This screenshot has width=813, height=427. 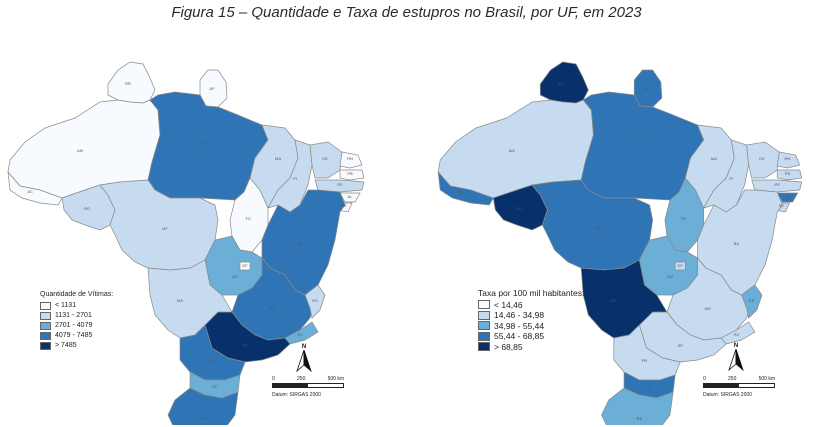 What do you see at coordinates (531, 293) in the screenshot?
I see `legend-title: Taxa por 100 mil habitantes:` at bounding box center [531, 293].